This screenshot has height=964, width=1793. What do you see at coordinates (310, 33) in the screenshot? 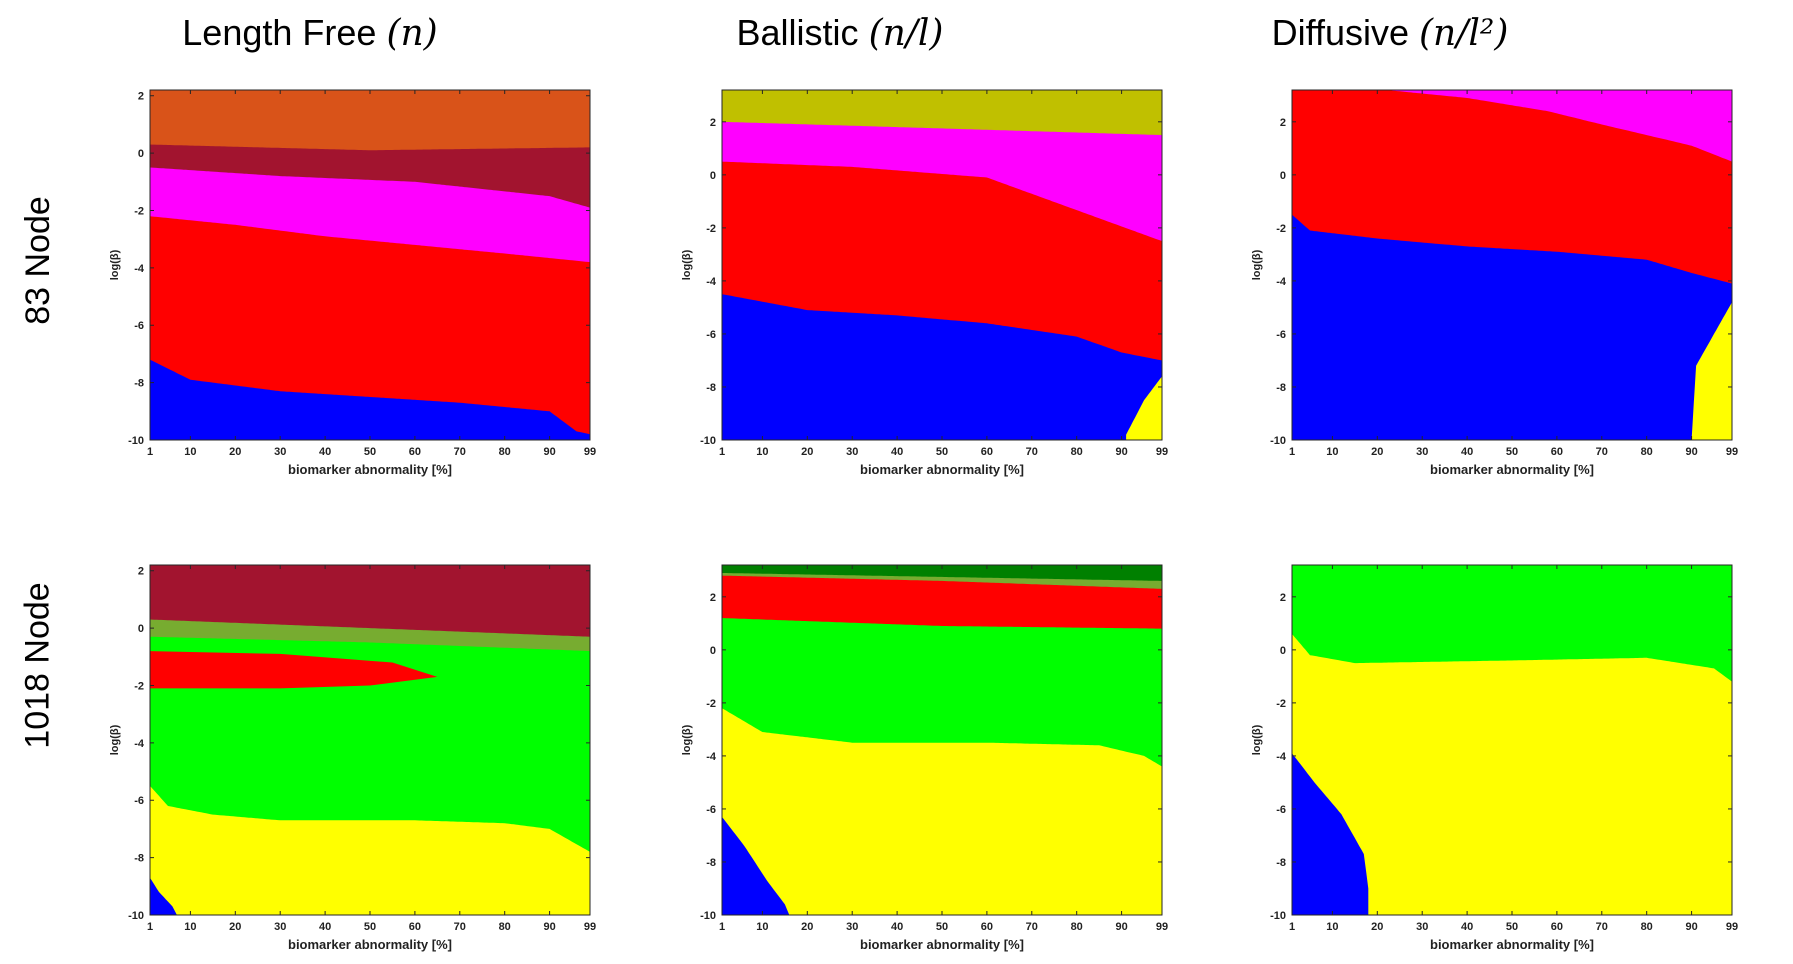
I see `column-title-length-free: Length Free (n)` at bounding box center [310, 33].